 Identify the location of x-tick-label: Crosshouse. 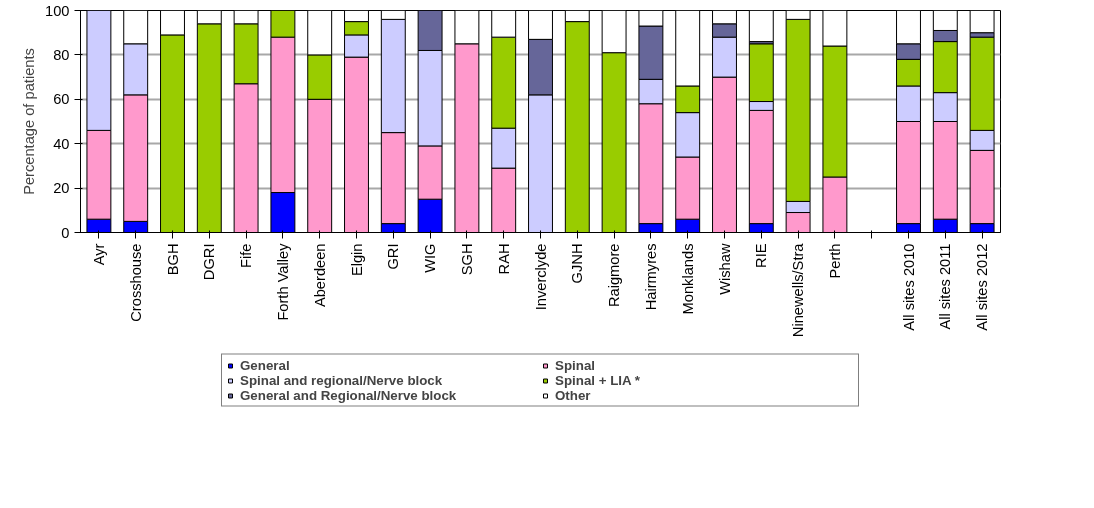
(135, 282).